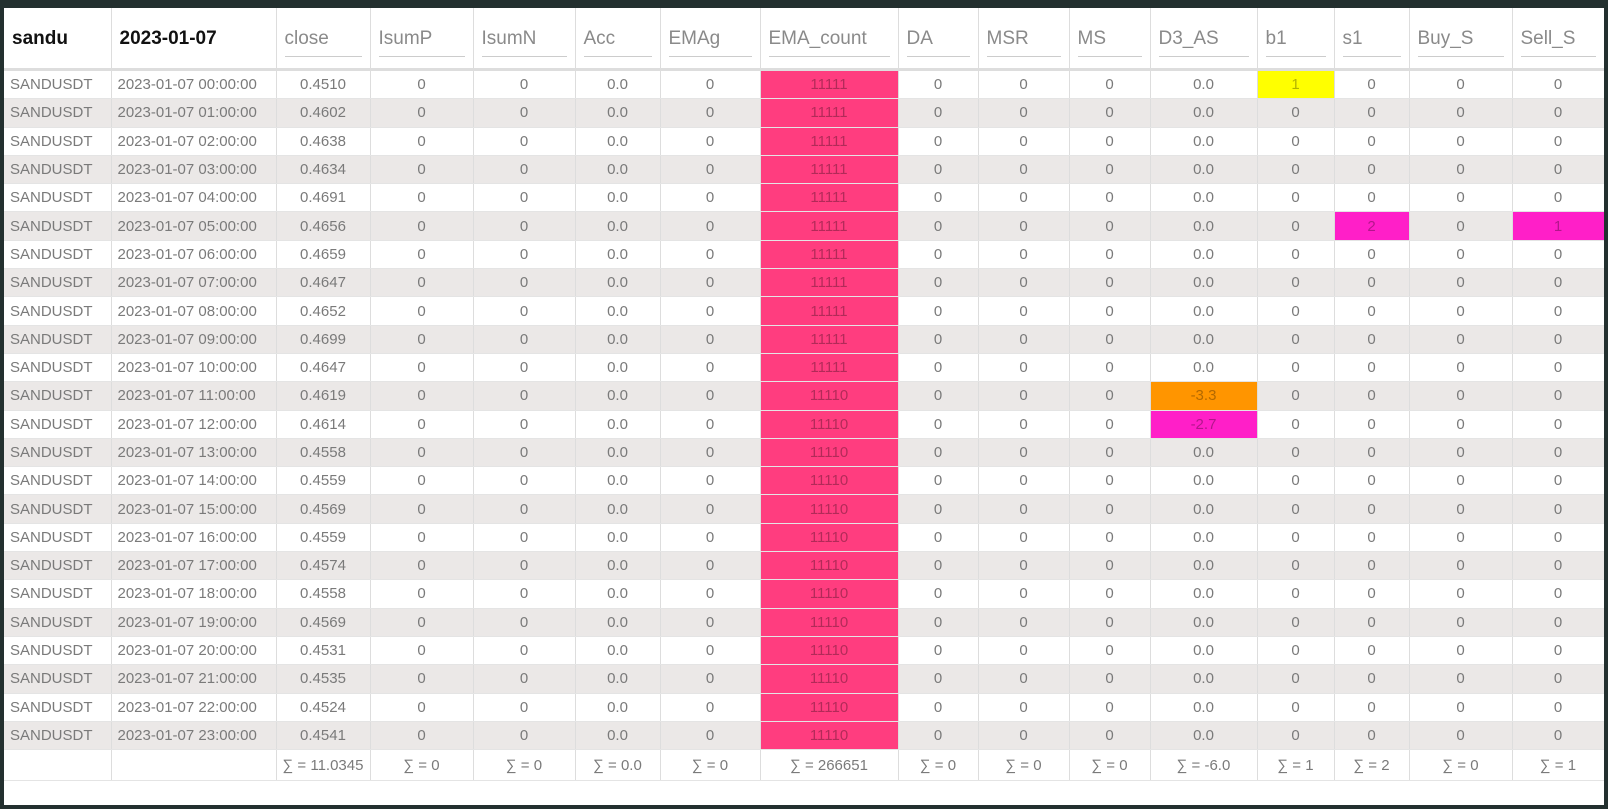  Describe the element at coordinates (1110, 39) in the screenshot. I see `column-header: MS` at that location.